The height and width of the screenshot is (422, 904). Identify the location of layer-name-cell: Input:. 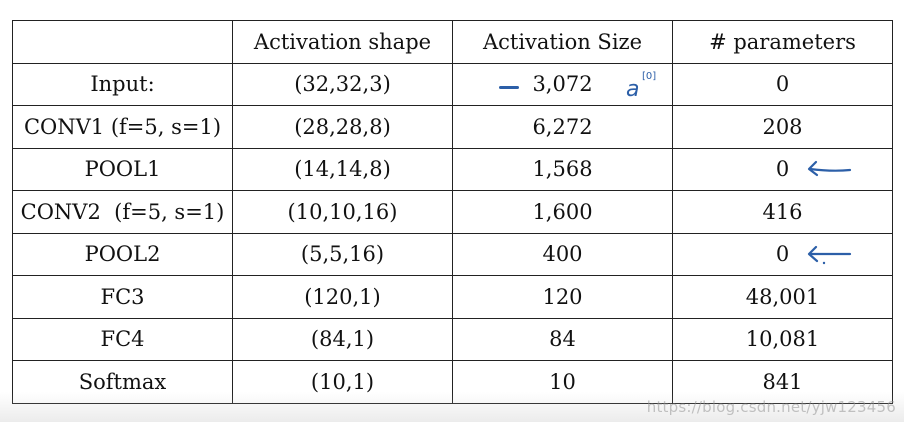
(122, 84).